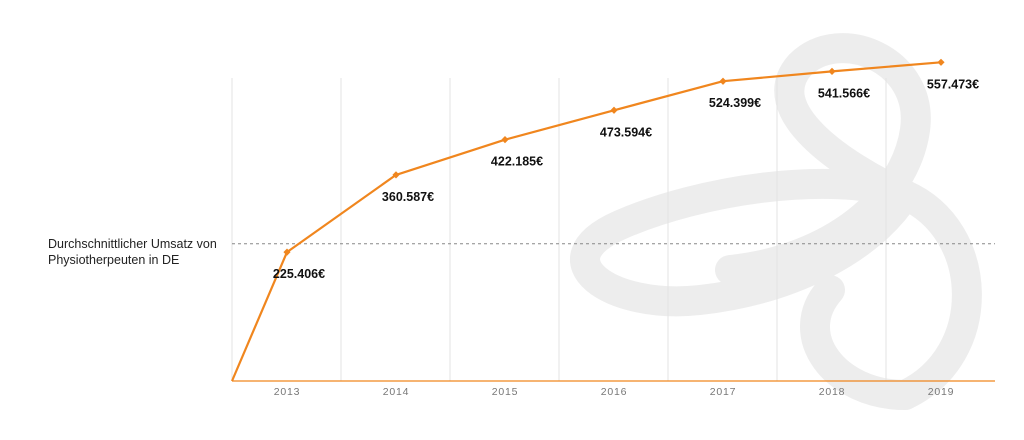 The height and width of the screenshot is (440, 1024). I want to click on data-label: 225.406€, so click(299, 274).